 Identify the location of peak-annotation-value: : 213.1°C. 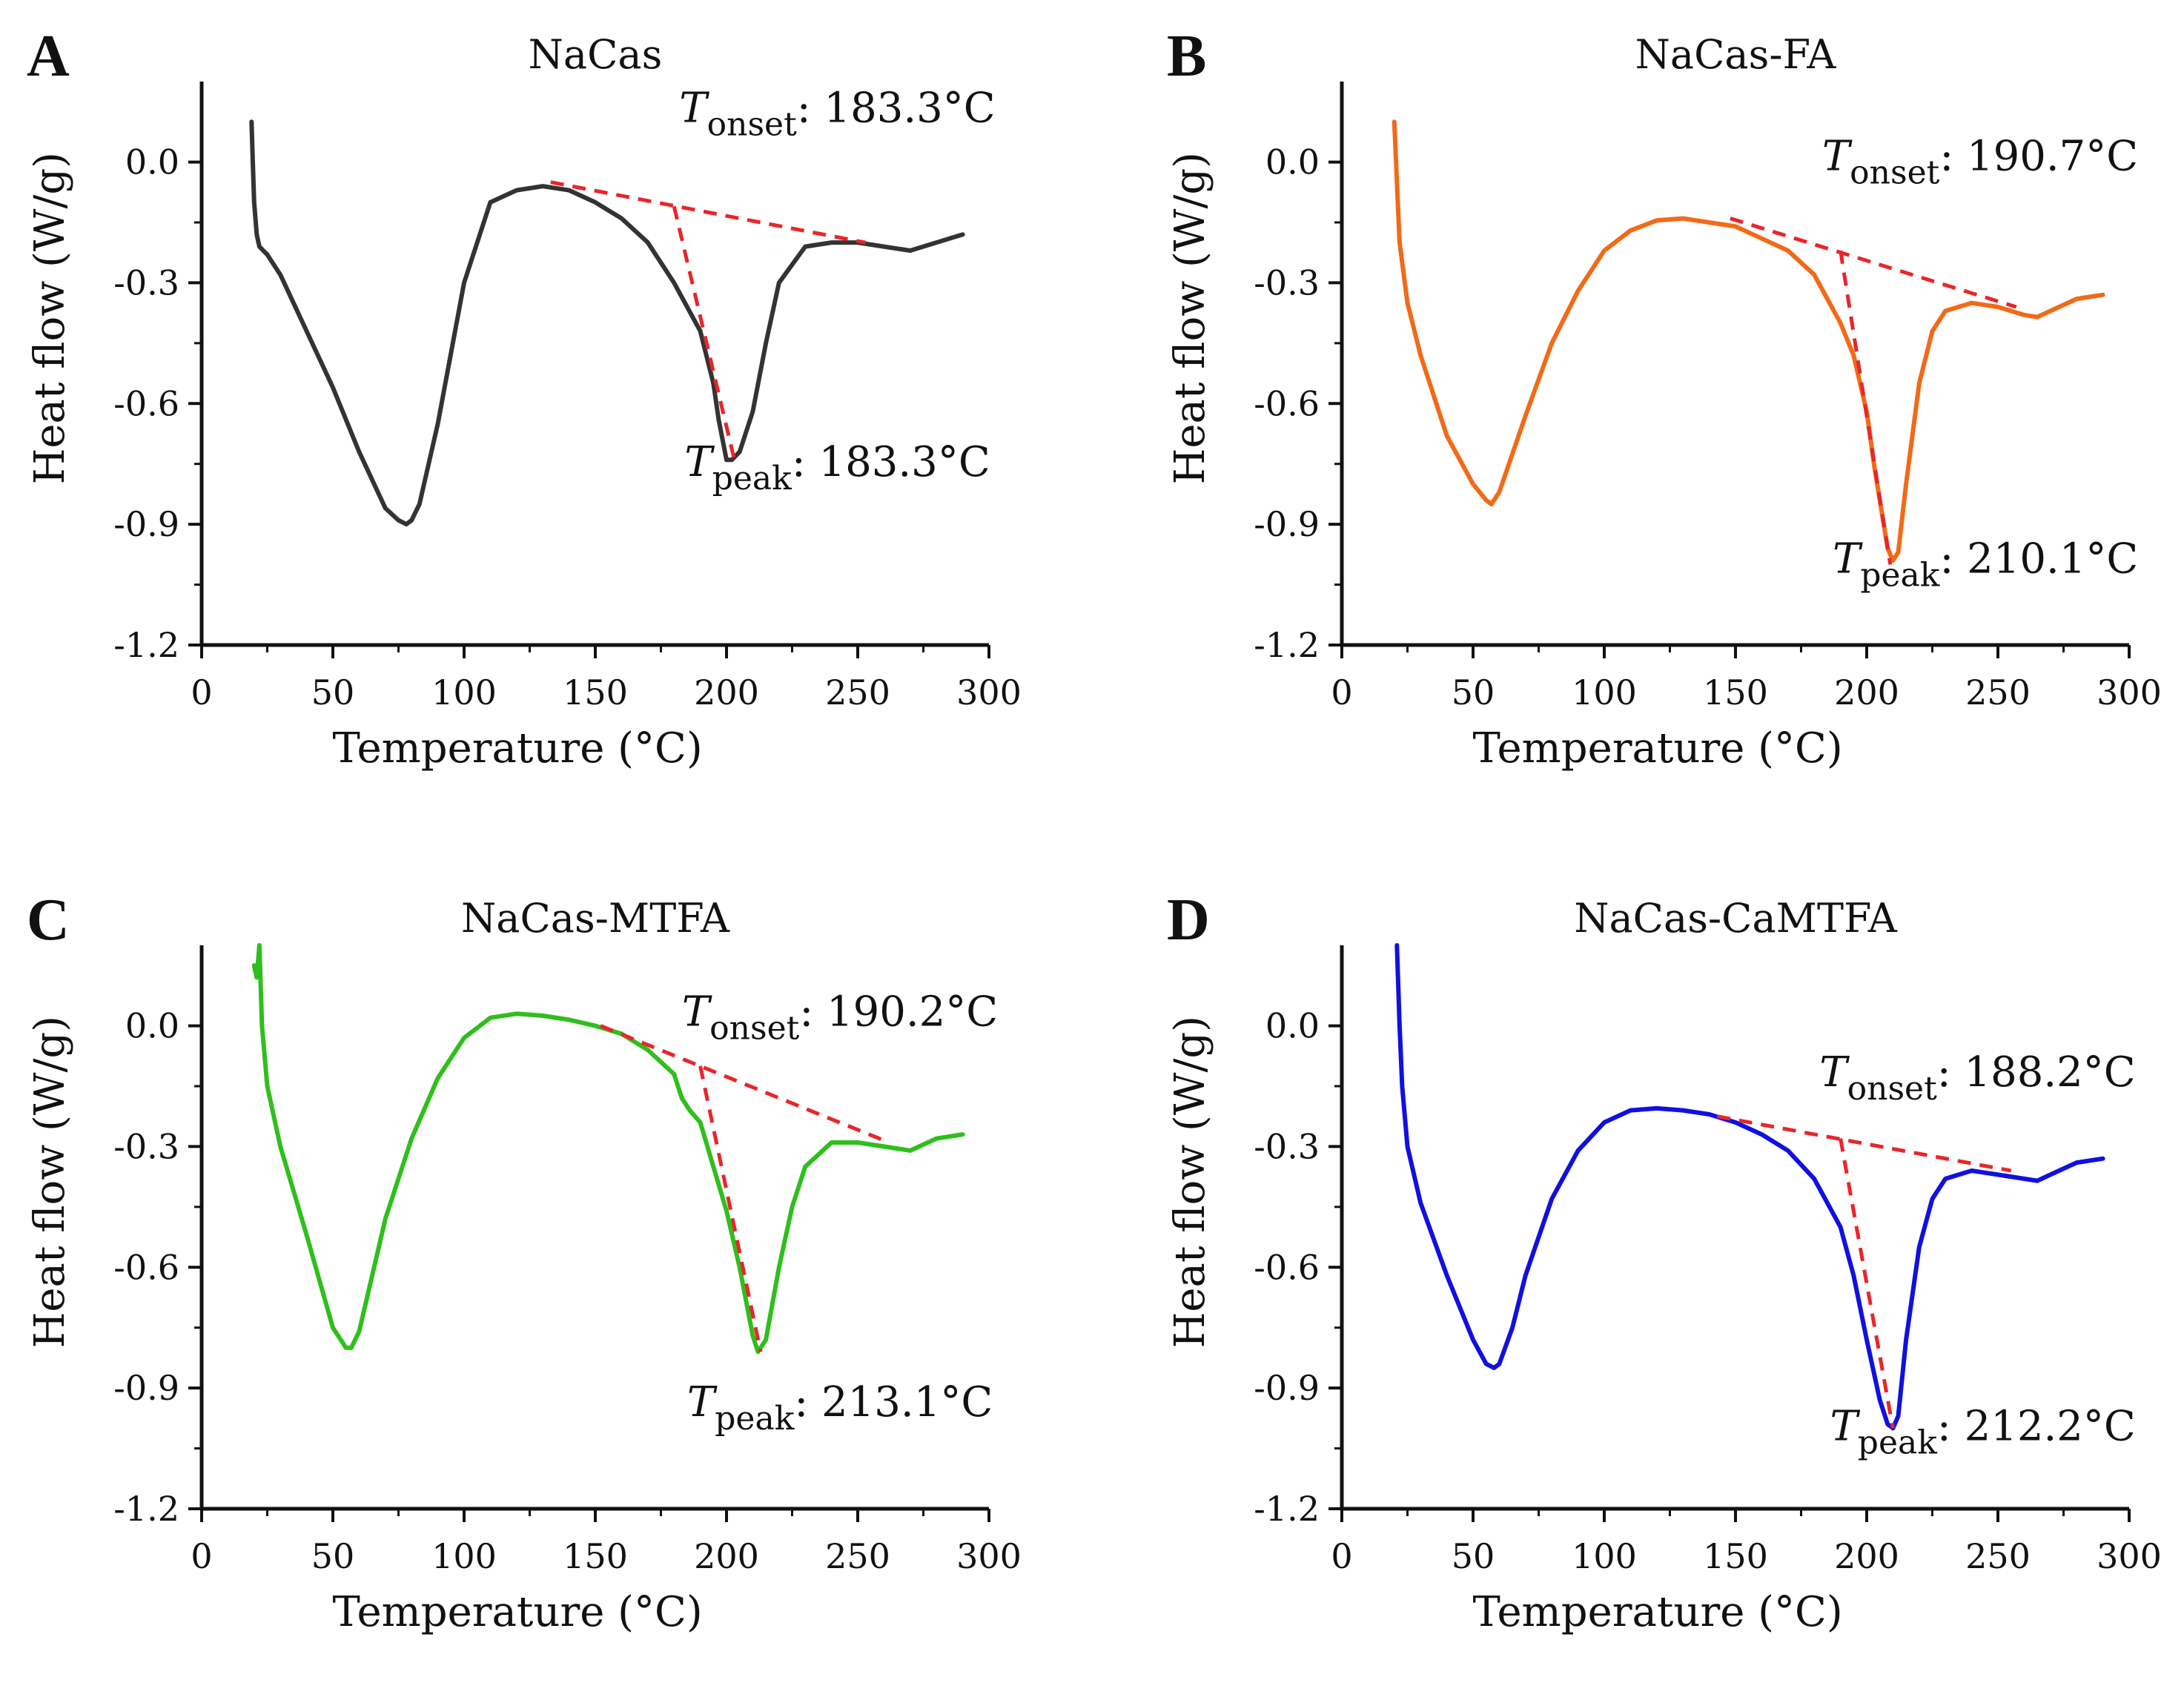
(894, 1402).